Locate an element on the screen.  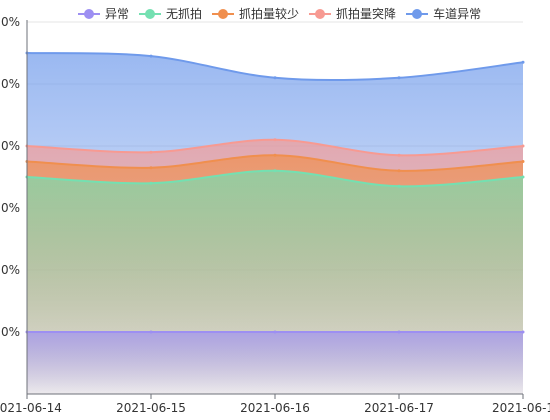
legend-label: 车道异常 is located at coordinates (457, 14).